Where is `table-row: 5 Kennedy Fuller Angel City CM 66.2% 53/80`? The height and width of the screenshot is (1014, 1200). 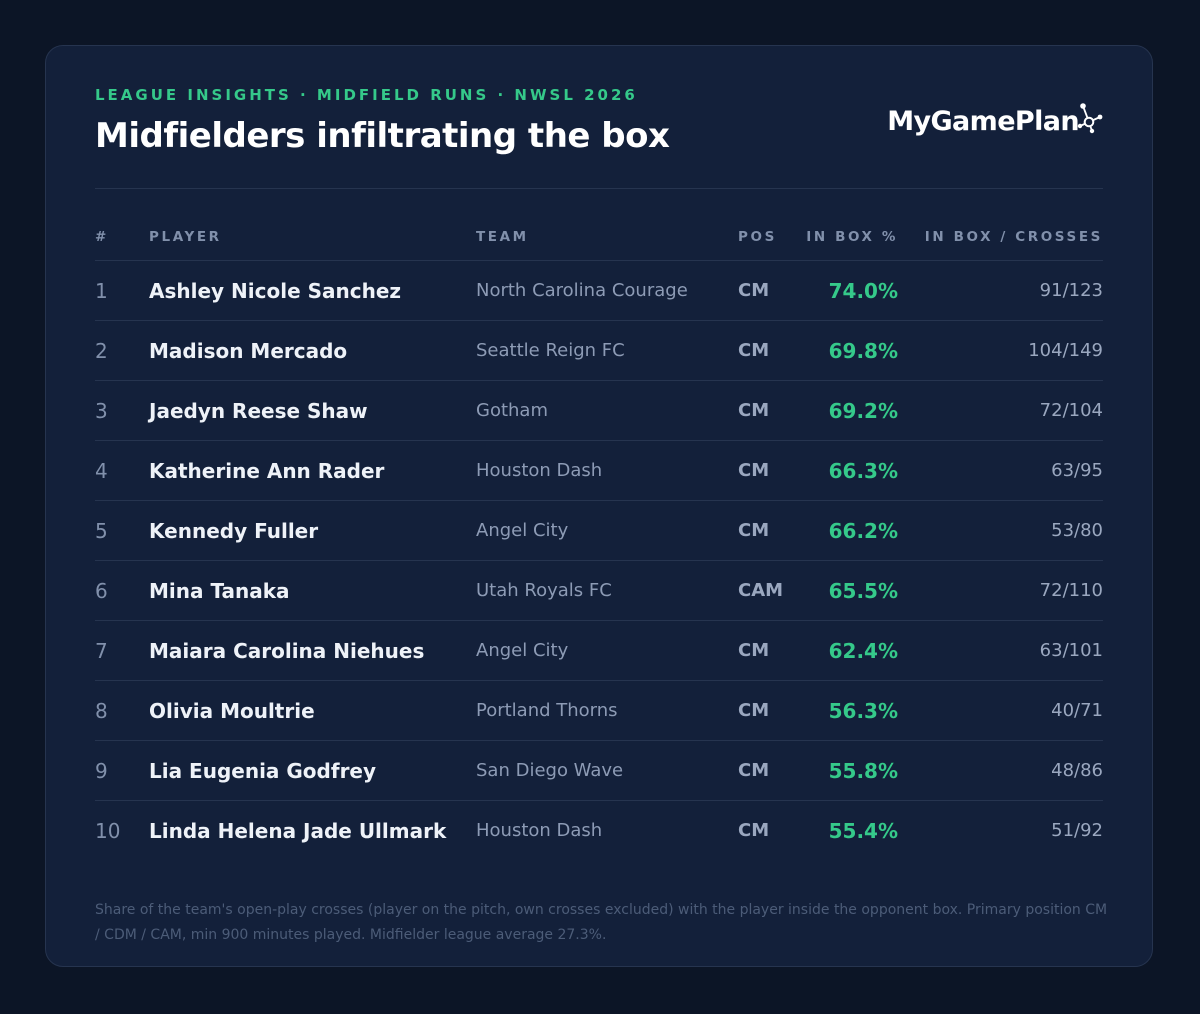 table-row: 5 Kennedy Fuller Angel City CM 66.2% 53/80 is located at coordinates (599, 530).